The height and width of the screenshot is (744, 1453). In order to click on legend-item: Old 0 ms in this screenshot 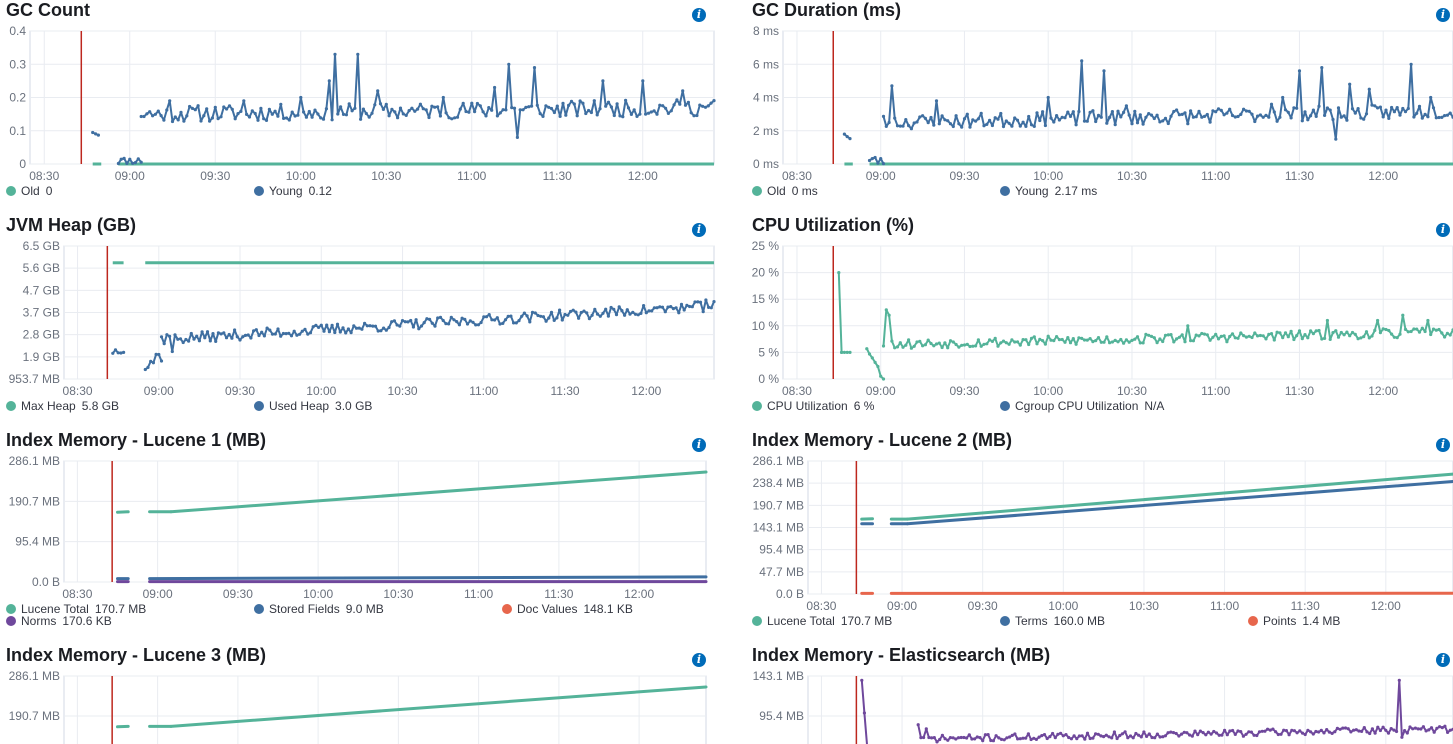, I will do `click(785, 191)`.